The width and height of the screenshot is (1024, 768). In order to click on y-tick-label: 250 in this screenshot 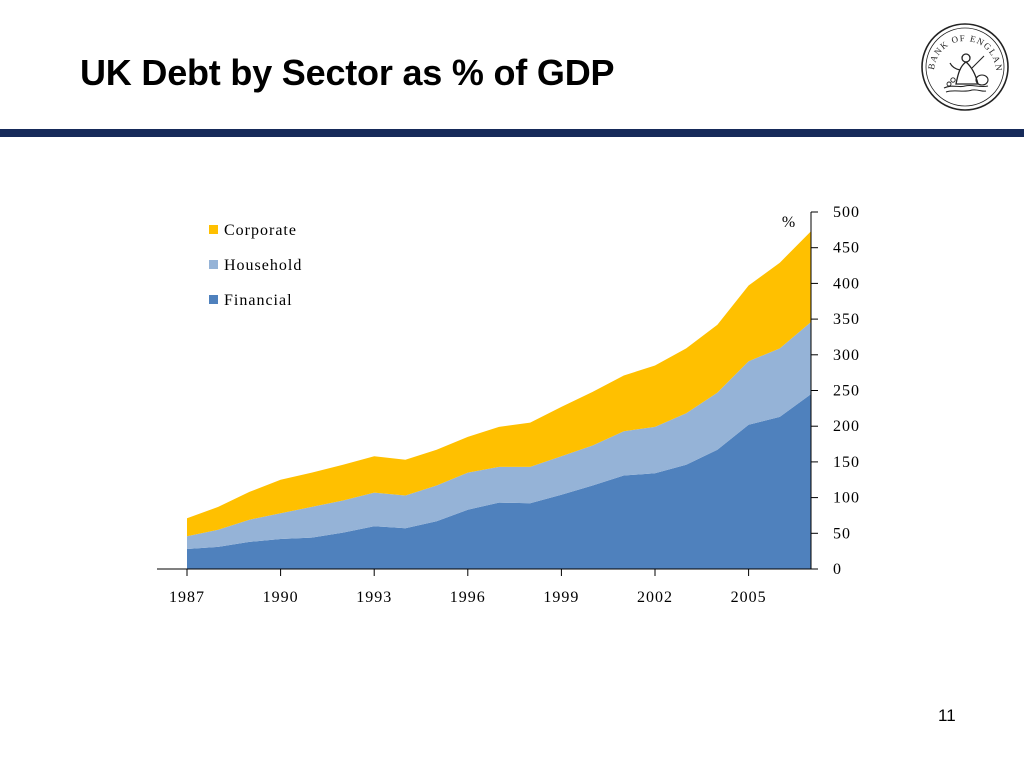, I will do `click(846, 391)`.